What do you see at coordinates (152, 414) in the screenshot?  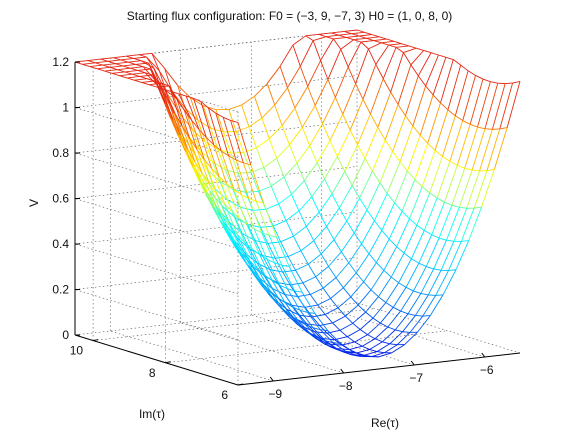 I see `y-axis-label: Im(τ)` at bounding box center [152, 414].